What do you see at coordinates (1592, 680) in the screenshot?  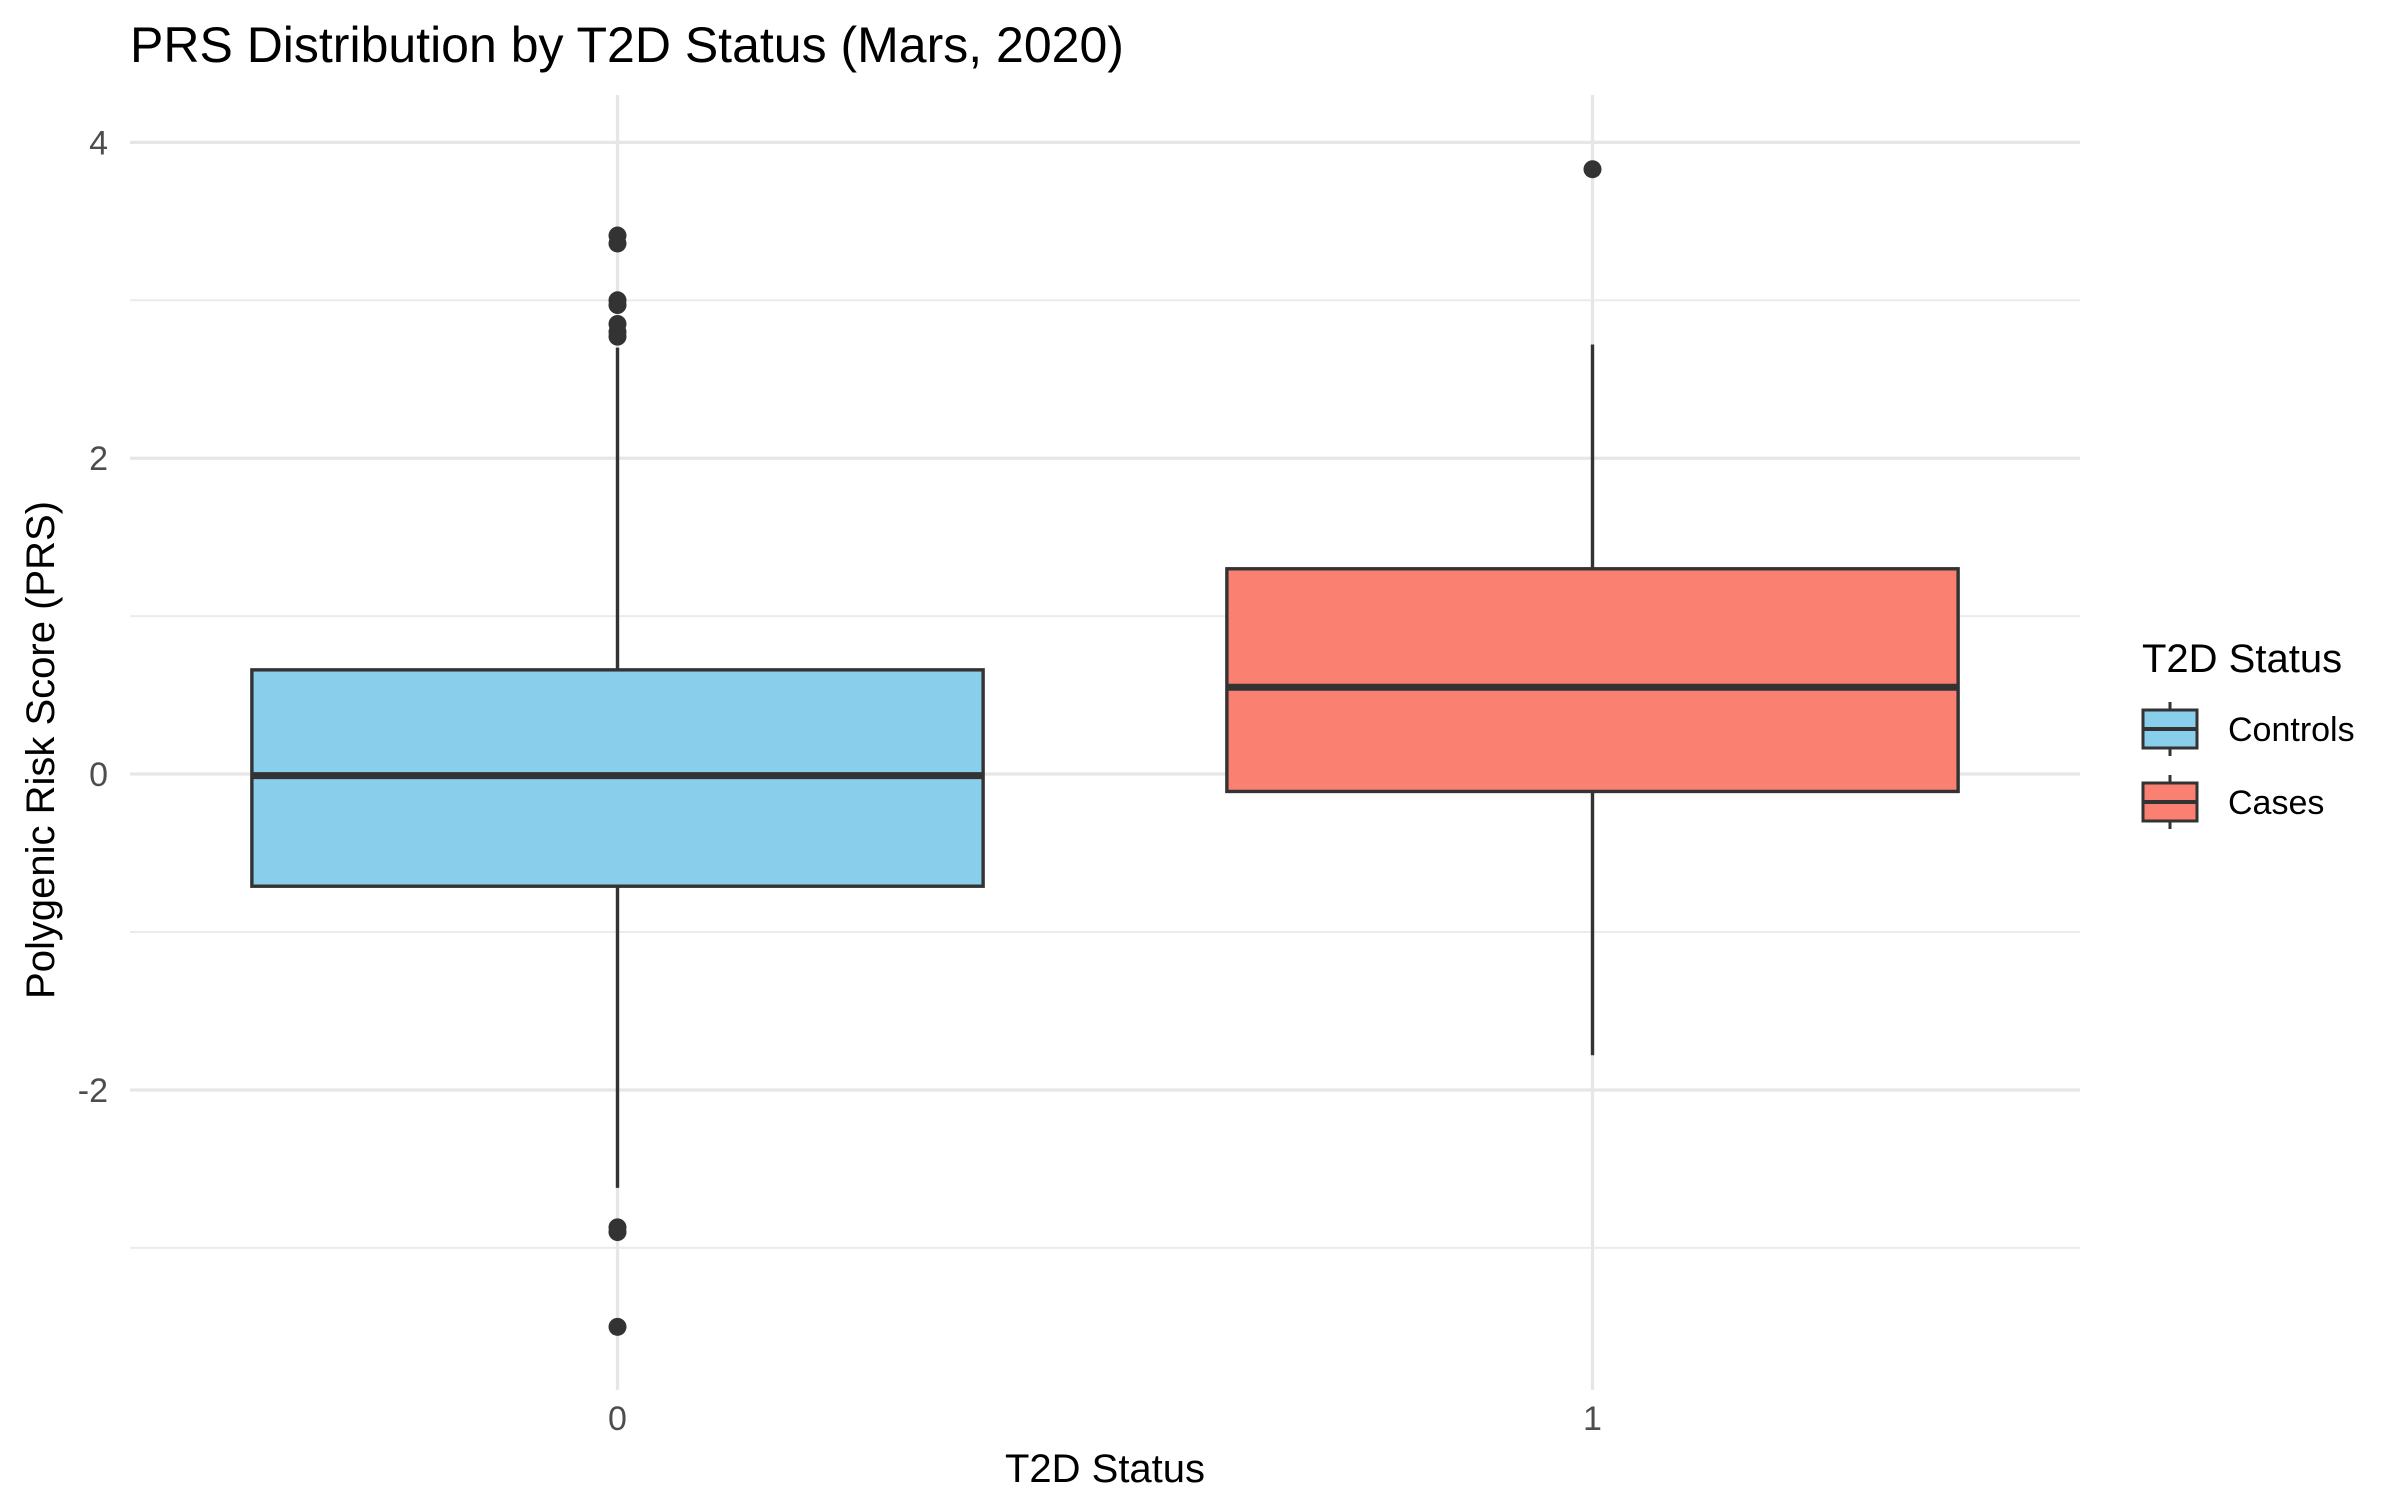 I see `box-iqr` at bounding box center [1592, 680].